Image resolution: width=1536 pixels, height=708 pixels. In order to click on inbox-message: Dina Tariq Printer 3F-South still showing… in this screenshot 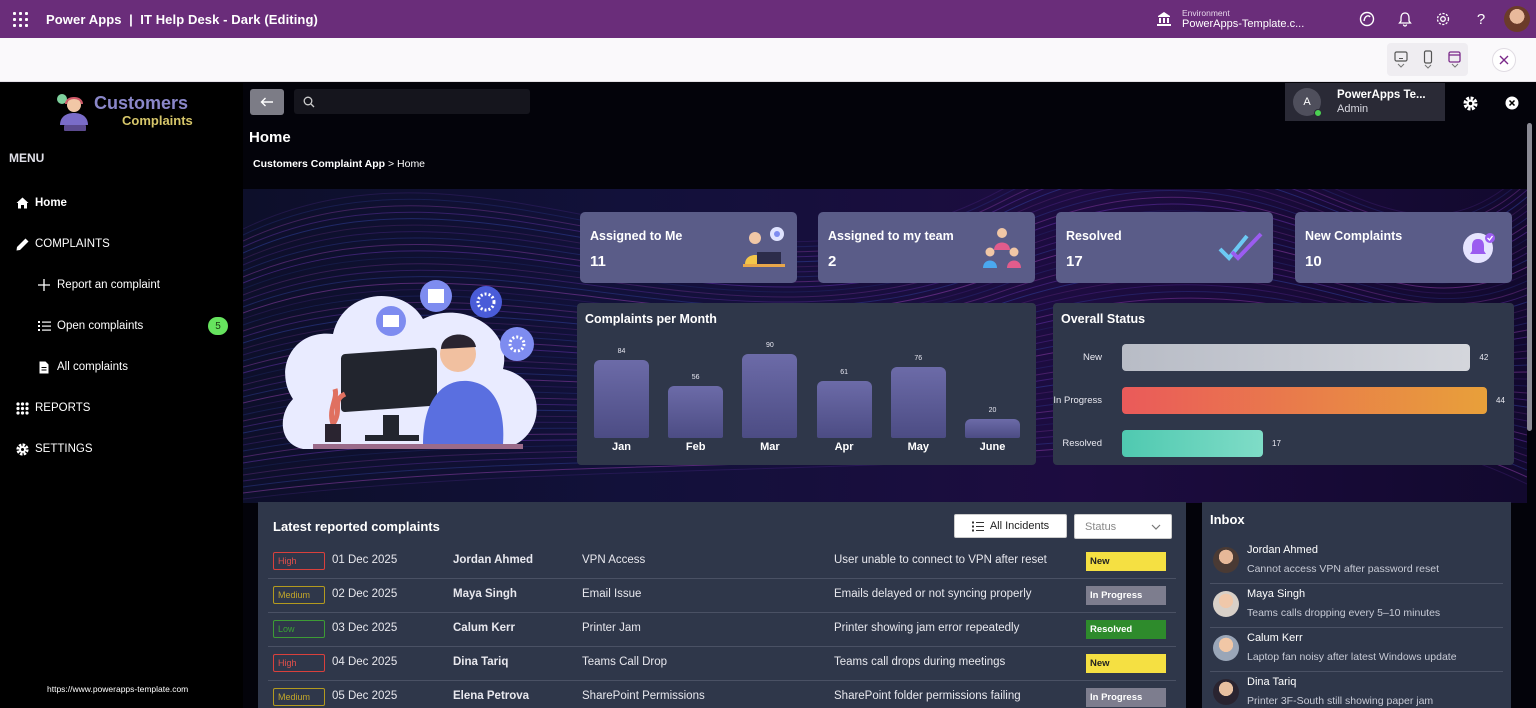, I will do `click(1356, 690)`.